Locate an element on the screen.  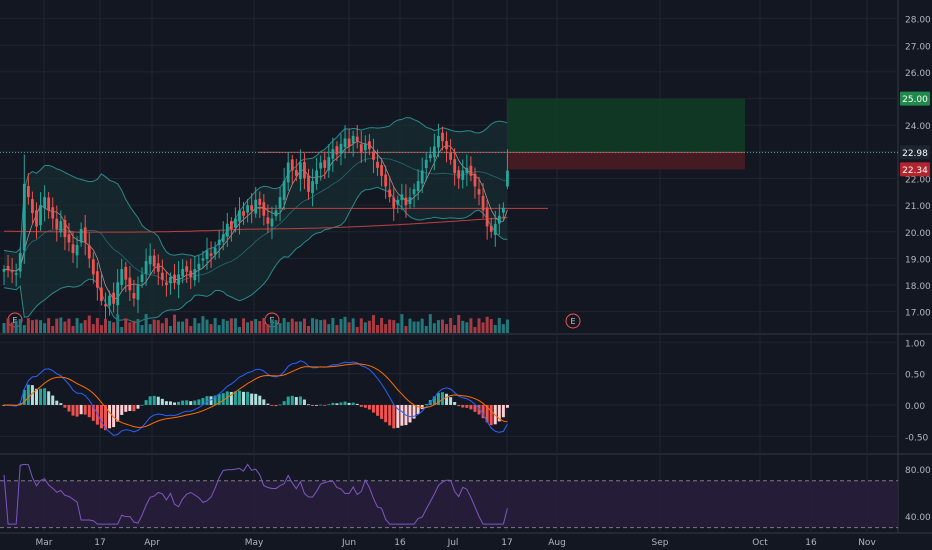
macd-panel is located at coordinates (255, 398).